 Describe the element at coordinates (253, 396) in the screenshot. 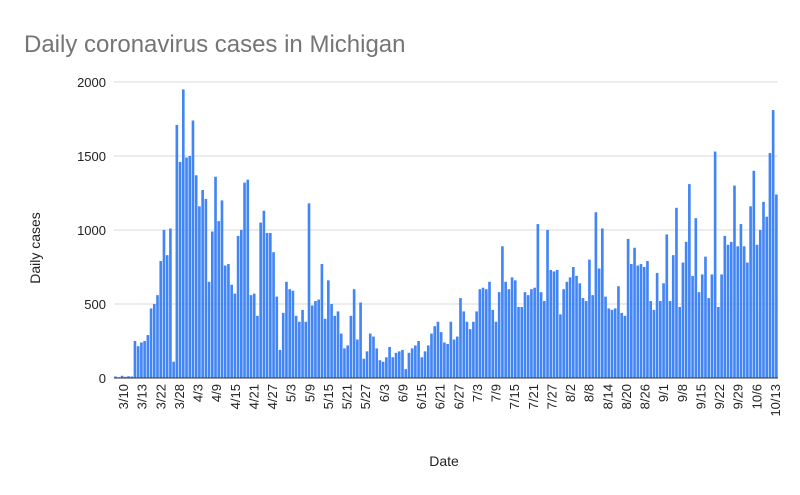

I see `x-tick-label: 4/21` at that location.